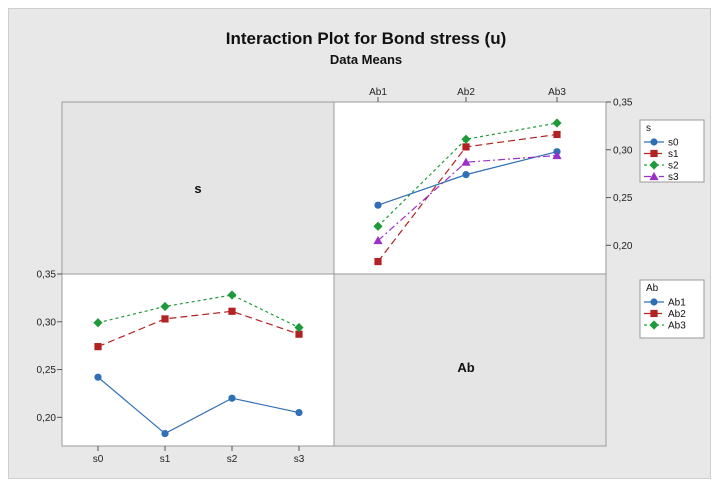 This screenshot has width=717, height=485. Describe the element at coordinates (299, 459) in the screenshot. I see `x-tick-label: s3` at that location.